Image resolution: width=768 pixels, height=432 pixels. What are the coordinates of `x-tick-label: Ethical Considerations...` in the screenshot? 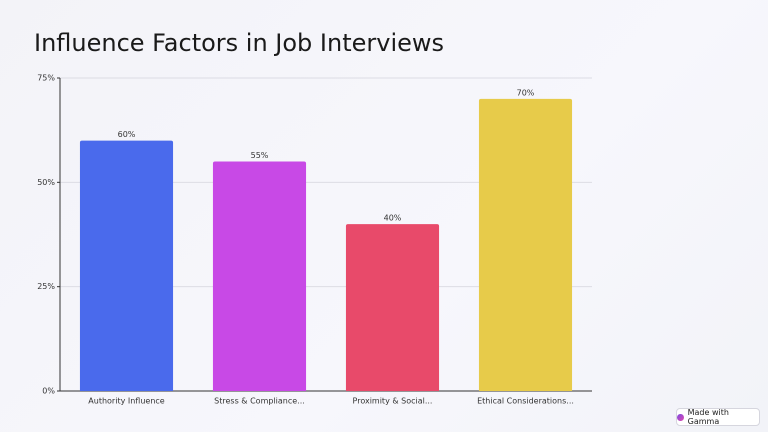 It's located at (525, 401).